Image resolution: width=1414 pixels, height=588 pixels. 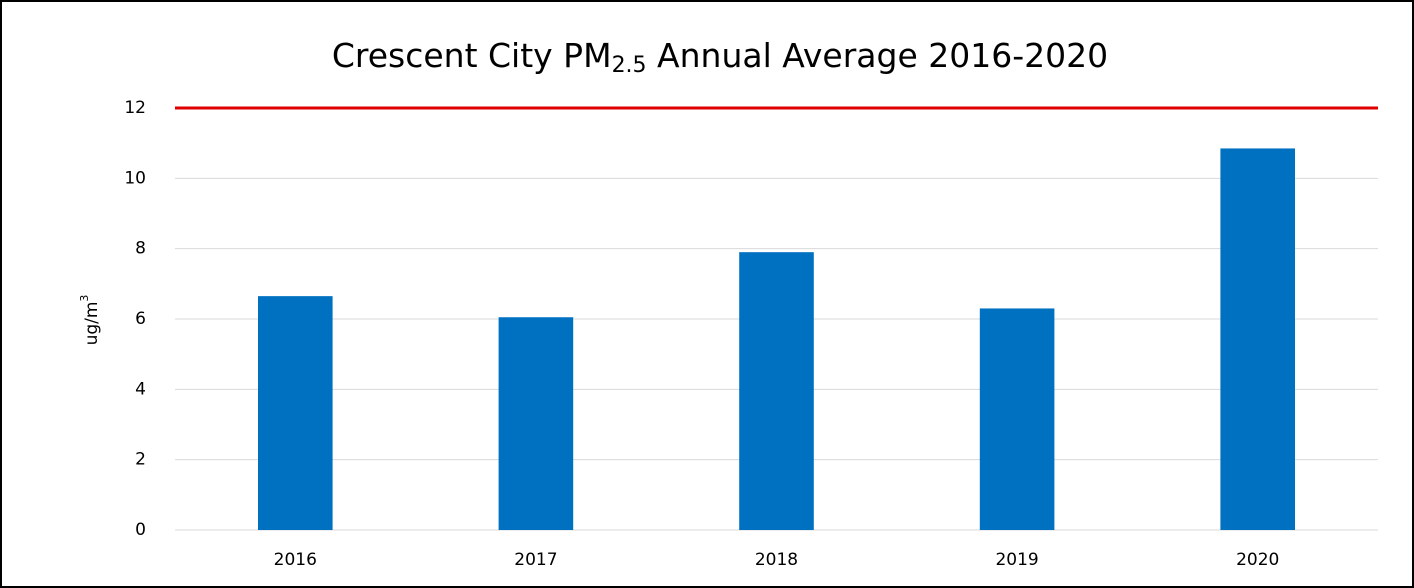 I want to click on title-rest: Annual Average 2016-2020, so click(x=878, y=55).